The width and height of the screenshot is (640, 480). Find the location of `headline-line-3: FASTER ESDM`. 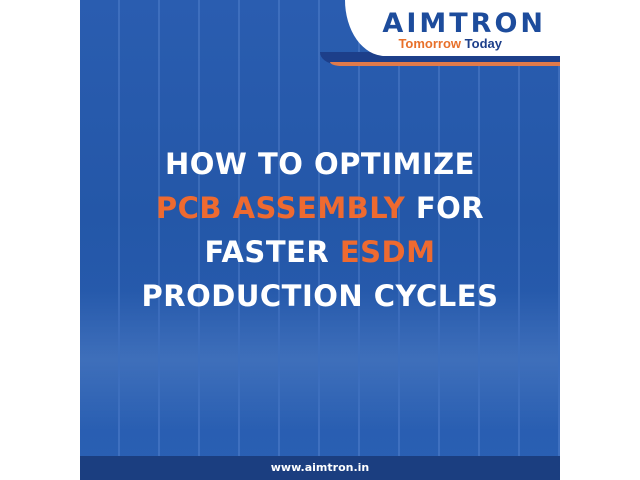

headline-line-3: FASTER ESDM is located at coordinates (320, 252).